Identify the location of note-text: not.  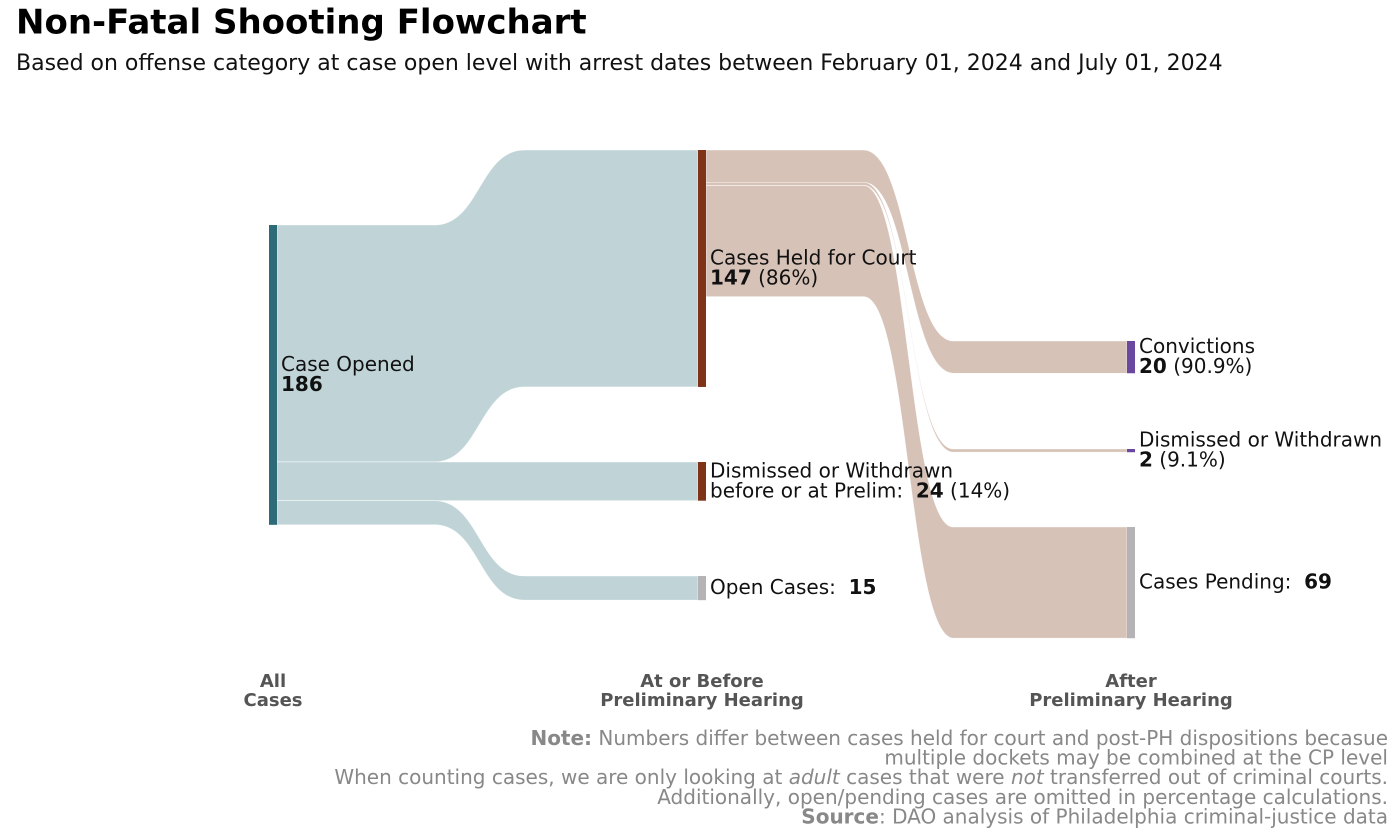
(1028, 777).